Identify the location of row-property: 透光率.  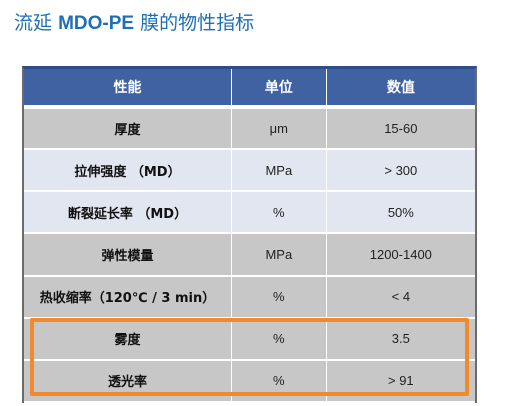
(128, 381).